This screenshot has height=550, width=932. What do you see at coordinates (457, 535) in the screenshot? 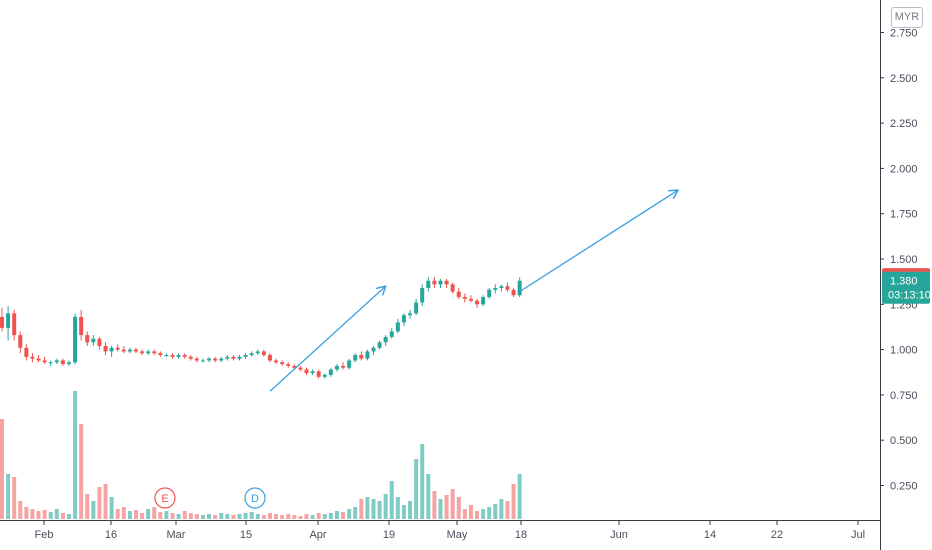
I see `x-tick-label: May` at bounding box center [457, 535].